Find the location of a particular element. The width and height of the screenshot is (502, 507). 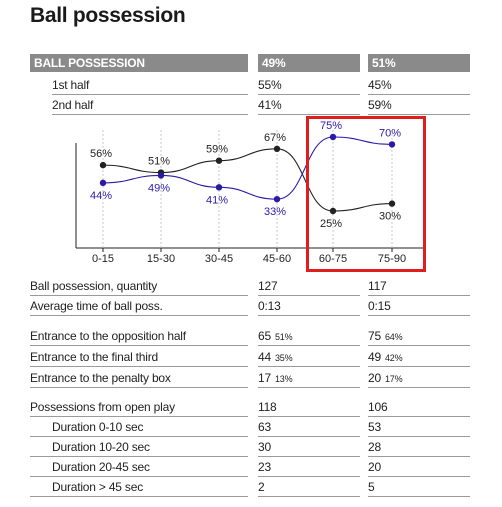

row-value-team1: 2 is located at coordinates (261, 487).